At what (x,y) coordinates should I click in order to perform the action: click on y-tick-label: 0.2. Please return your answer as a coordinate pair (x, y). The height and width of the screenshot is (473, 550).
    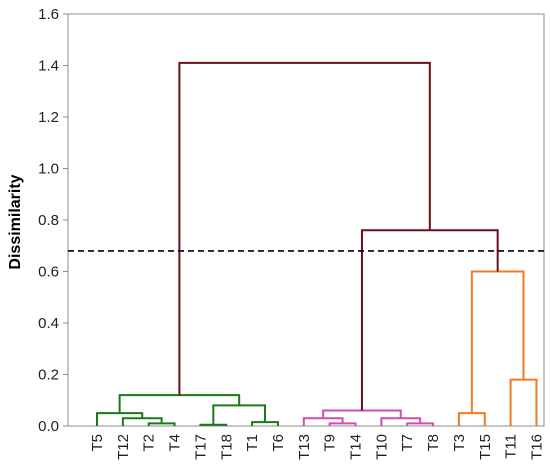
    Looking at the image, I should click on (48, 375).